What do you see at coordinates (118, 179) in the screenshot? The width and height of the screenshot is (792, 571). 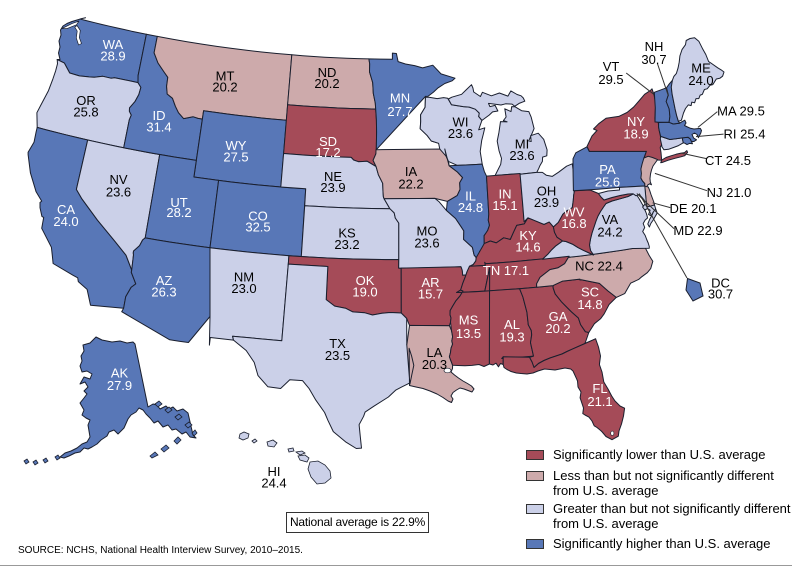 I see `svg-text: NV` at bounding box center [118, 179].